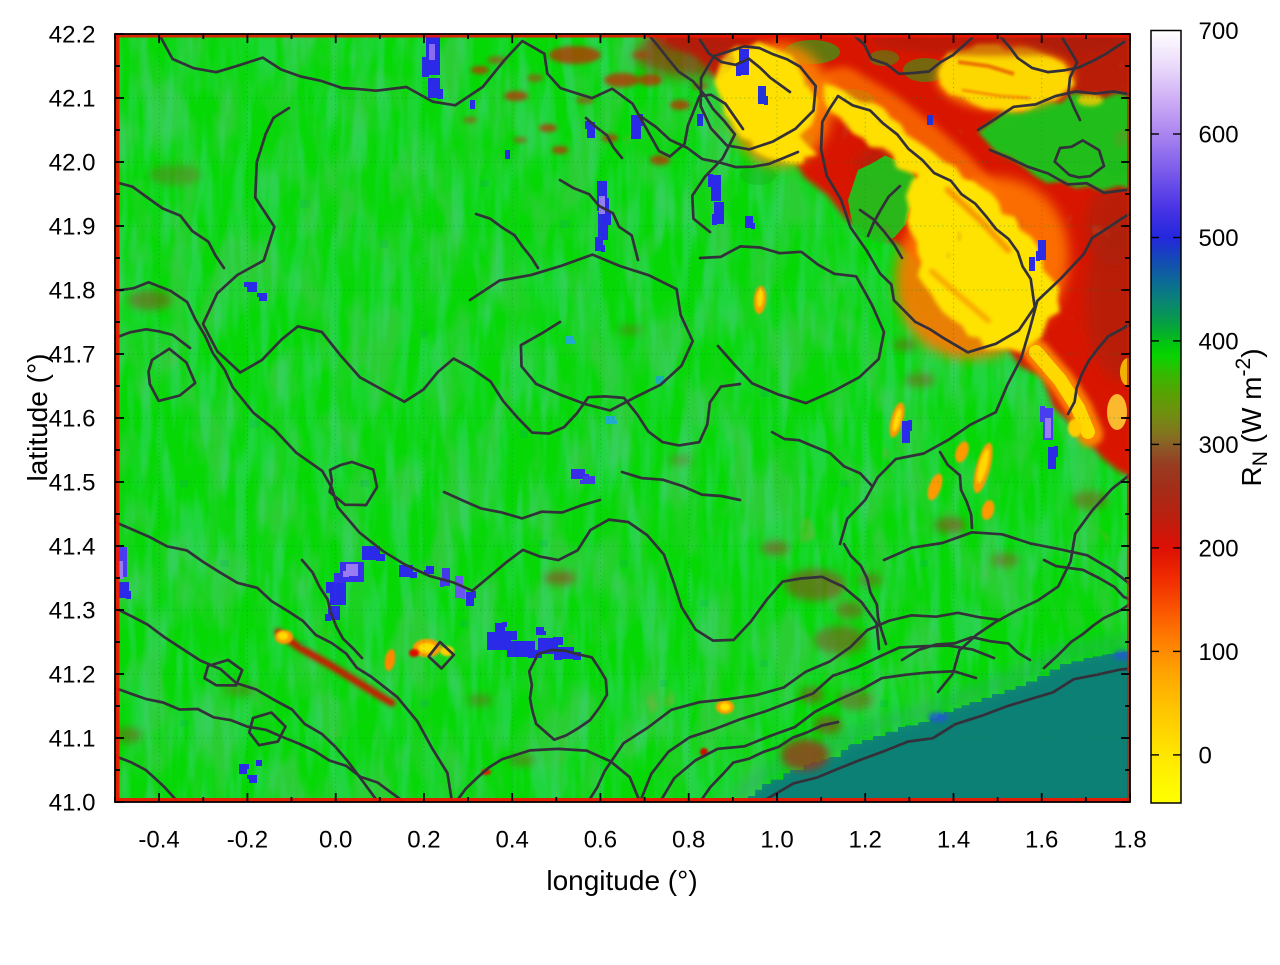  Describe the element at coordinates (621, 880) in the screenshot. I see `svg-text: longitude (°)` at that location.